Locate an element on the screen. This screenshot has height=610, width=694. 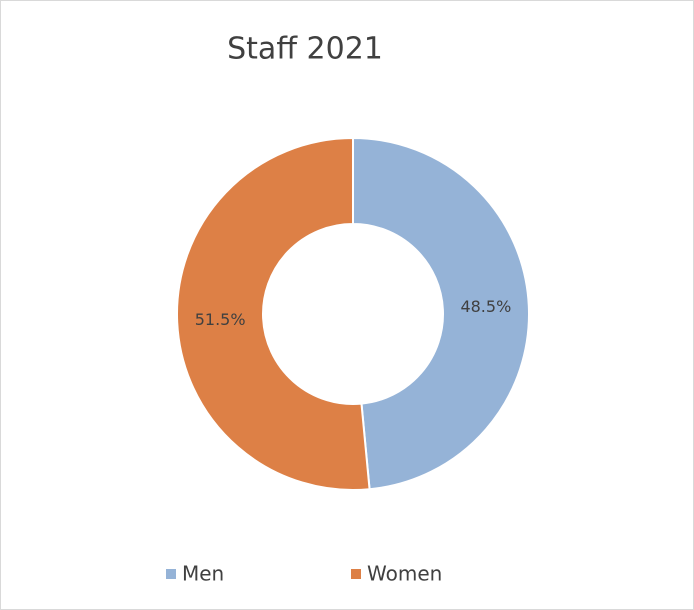
data-label: 48.5% is located at coordinates (485, 306).